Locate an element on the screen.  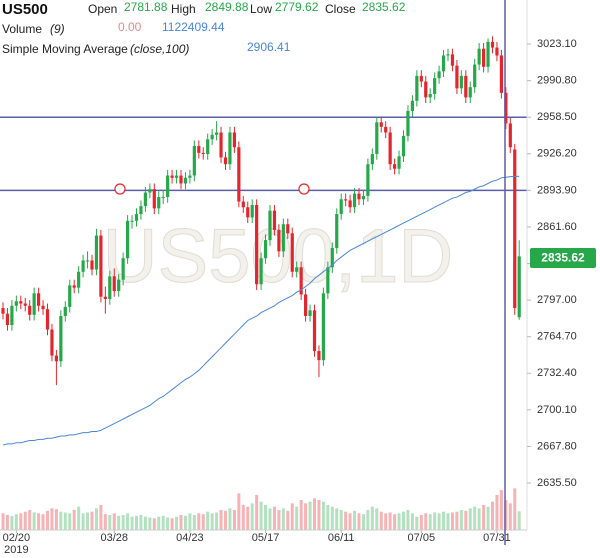
x-tick-label: 07/31 is located at coordinates (497, 538).